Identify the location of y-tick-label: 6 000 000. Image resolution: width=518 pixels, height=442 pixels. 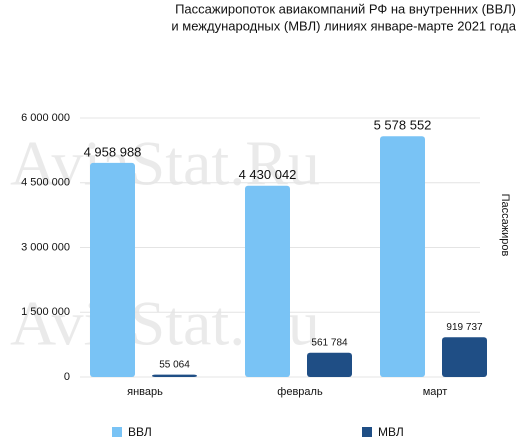
(45, 118).